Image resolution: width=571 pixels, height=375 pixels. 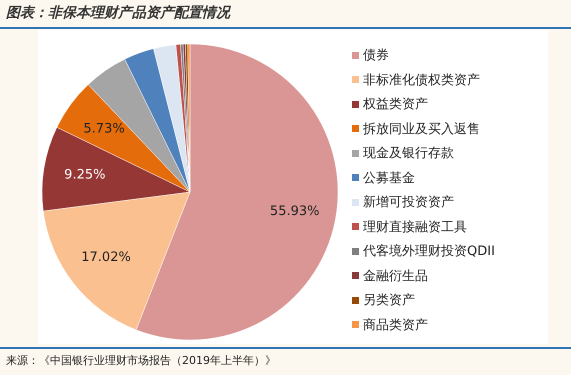 I want to click on data-label: 17.02%, so click(x=106, y=258).